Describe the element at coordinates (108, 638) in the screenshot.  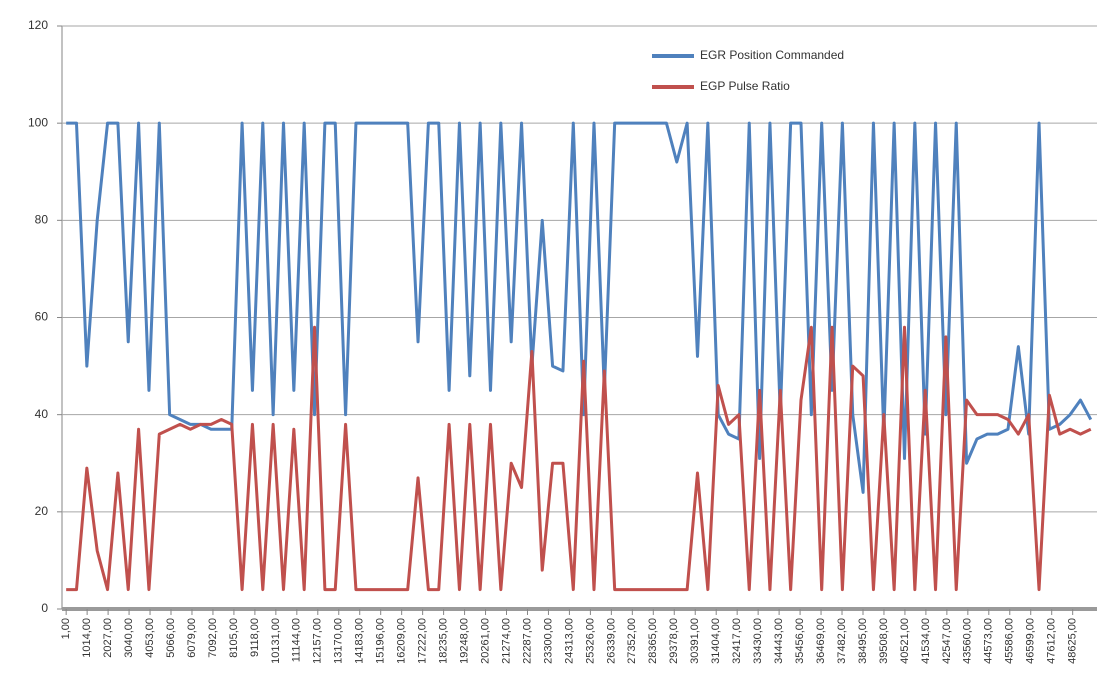
I see `x-tick-label: 2027,00` at that location.